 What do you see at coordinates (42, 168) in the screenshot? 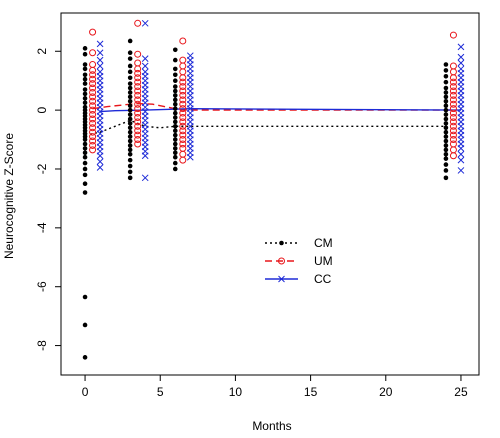
I see `y-tick-label: -2` at bounding box center [42, 168].